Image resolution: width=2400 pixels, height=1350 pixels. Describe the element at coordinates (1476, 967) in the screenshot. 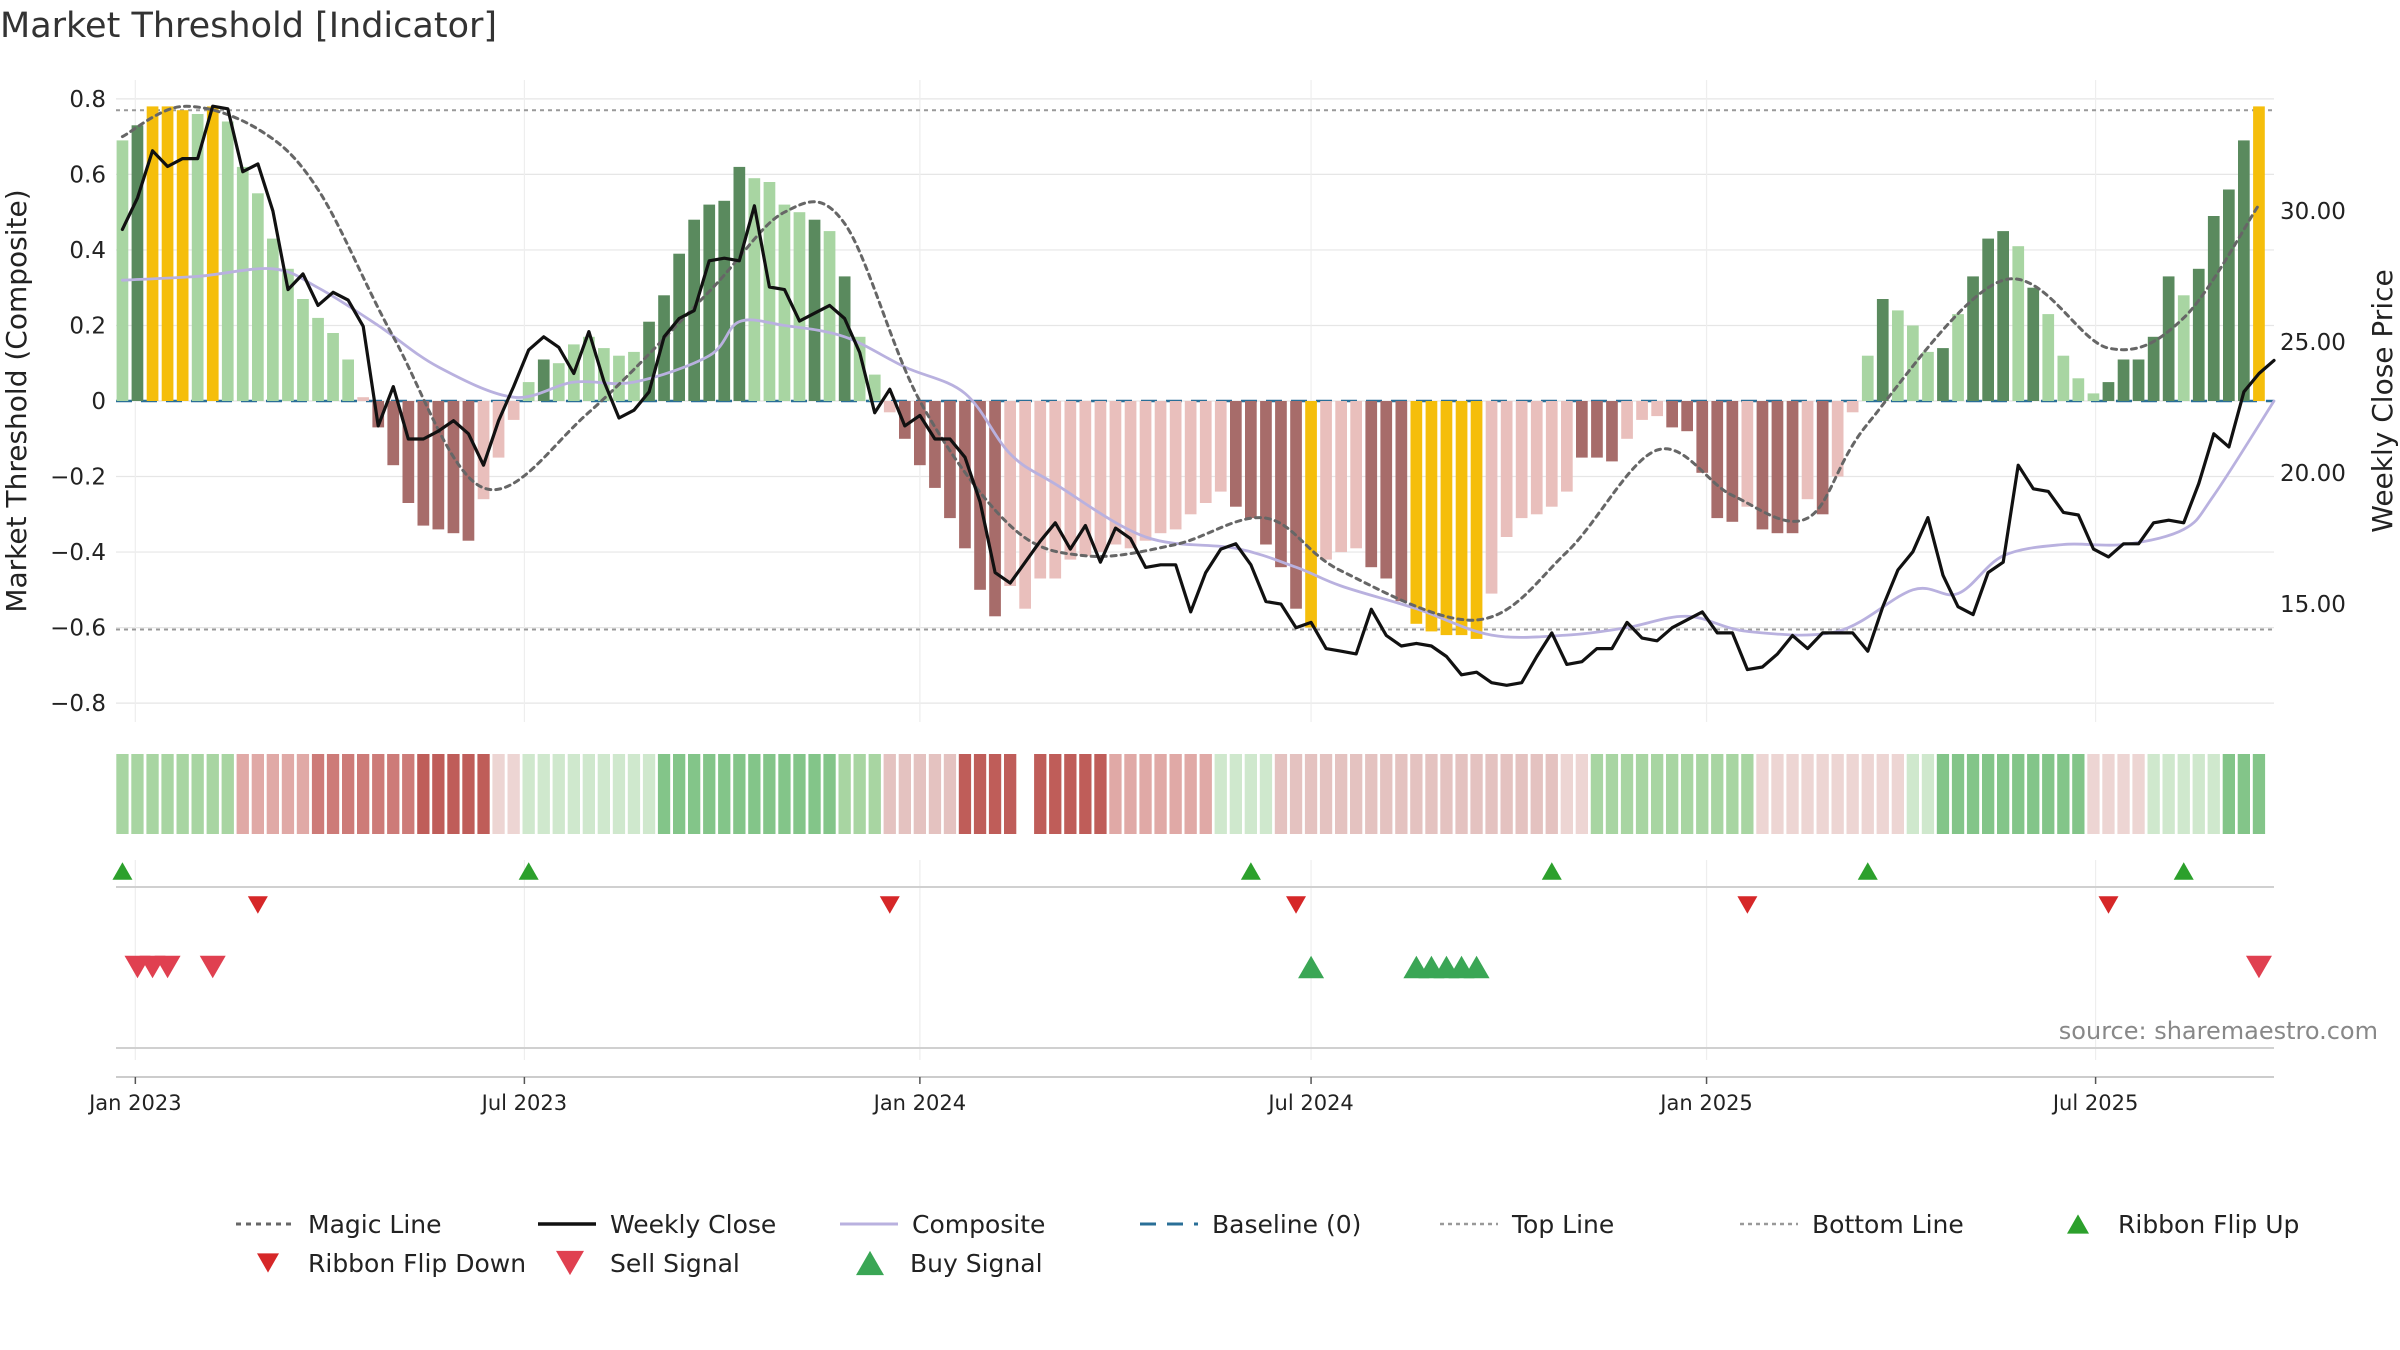

I see `buy-signal-marker` at that location.